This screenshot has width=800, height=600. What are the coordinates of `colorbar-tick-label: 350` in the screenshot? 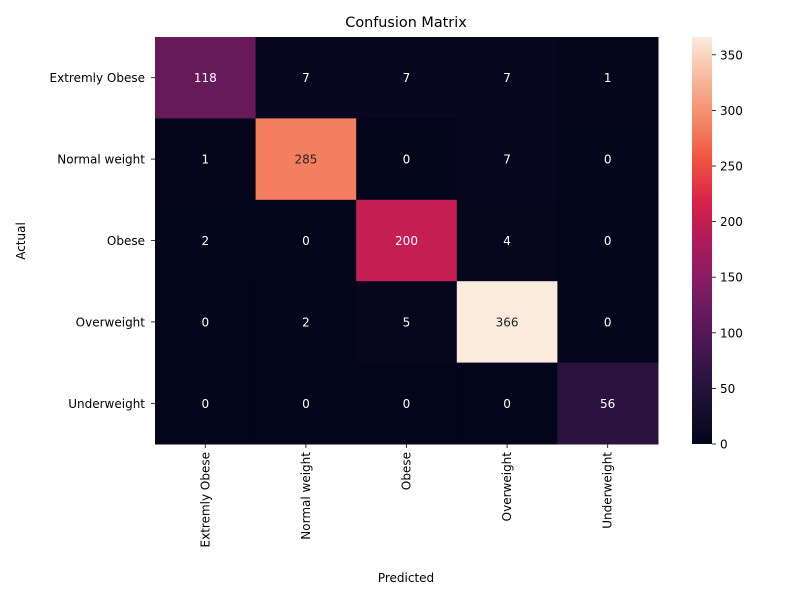 It's located at (731, 55).